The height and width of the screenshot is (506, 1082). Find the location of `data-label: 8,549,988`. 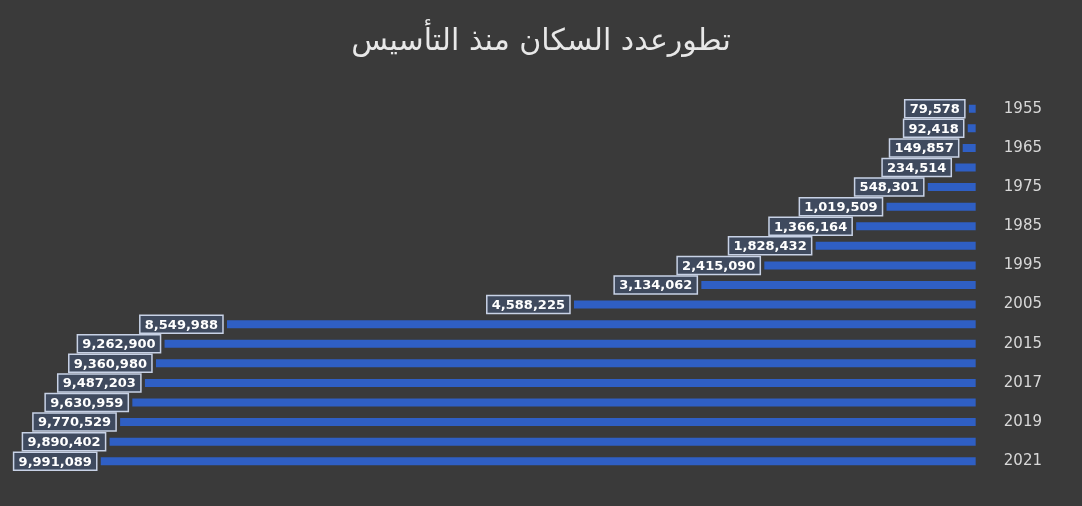

data-label: 8,549,988 is located at coordinates (181, 324).